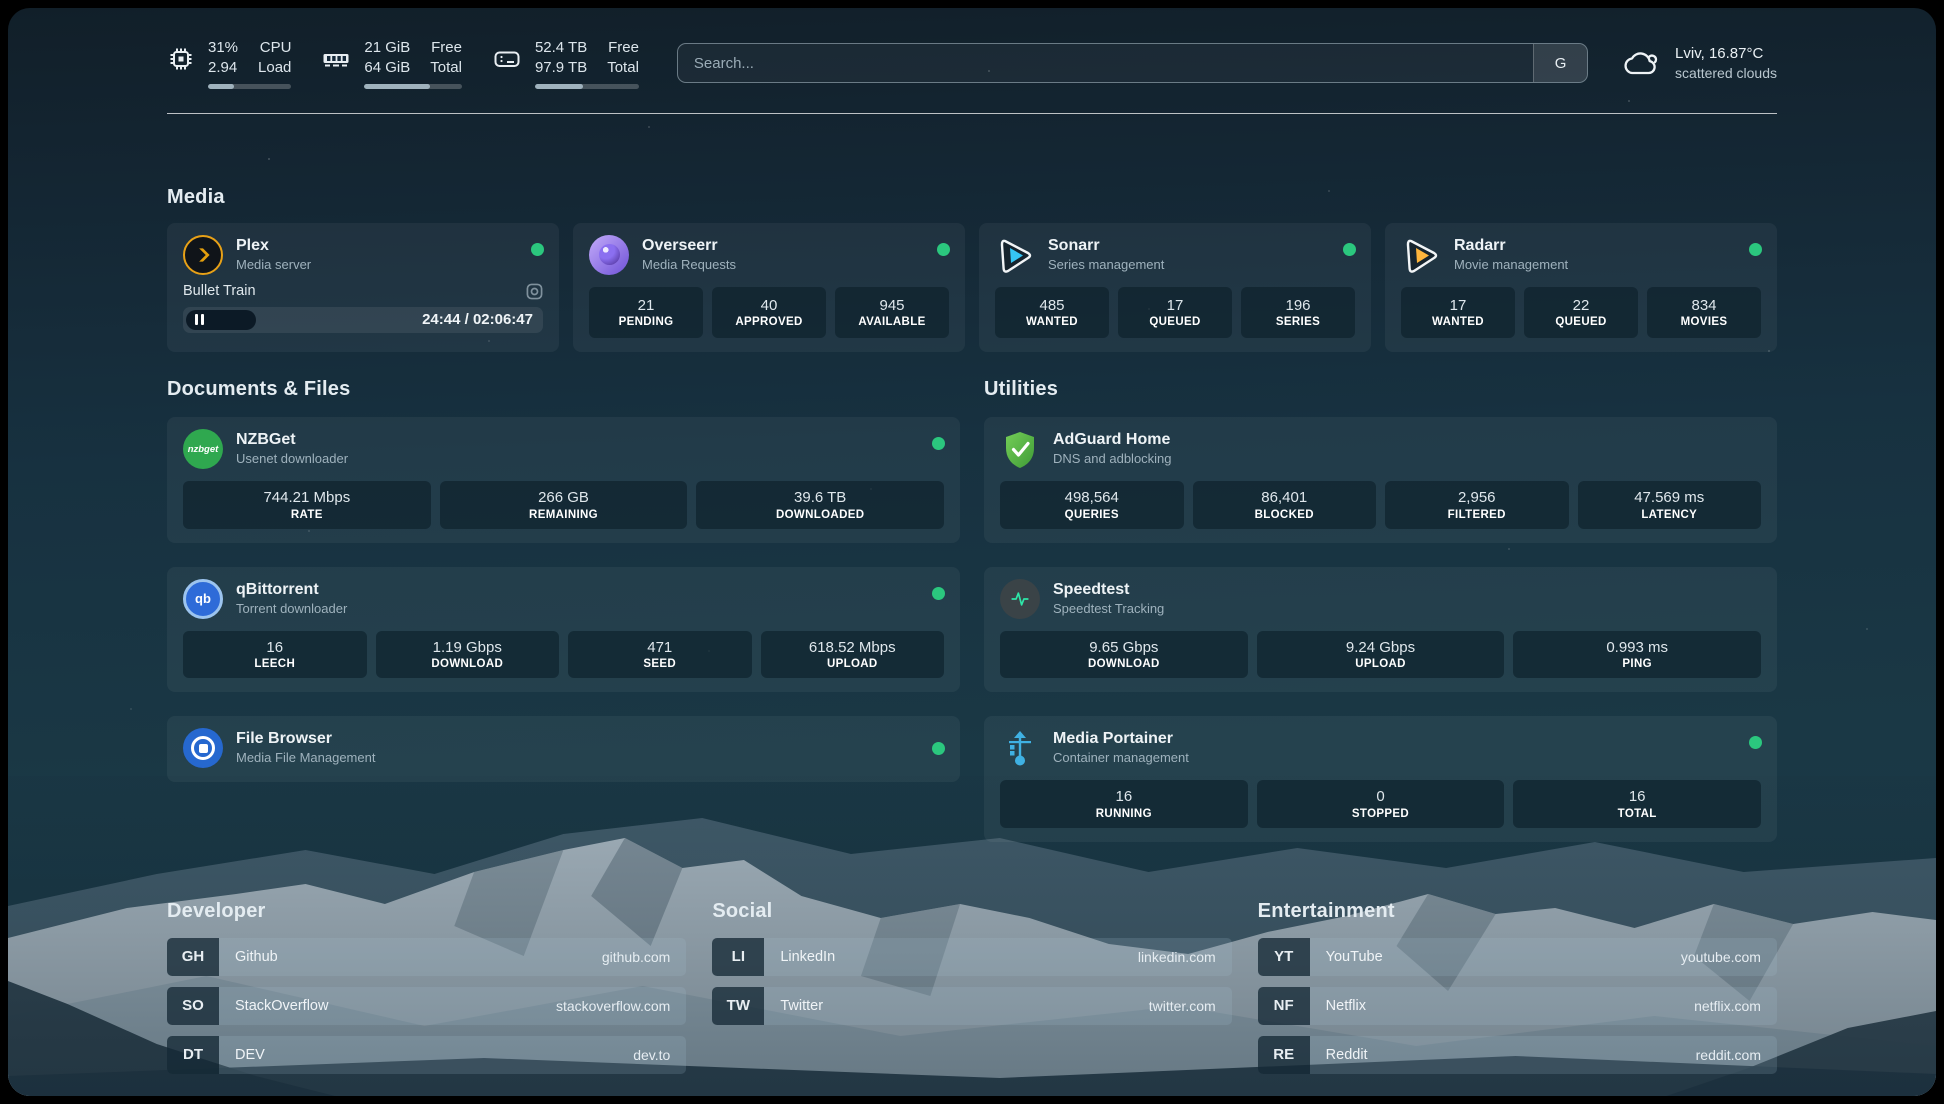  I want to click on overseerr-icon, so click(609, 254).